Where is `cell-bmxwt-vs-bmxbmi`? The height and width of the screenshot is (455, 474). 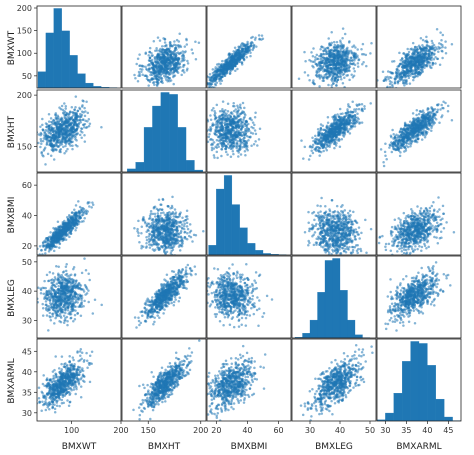 cell-bmxwt-vs-bmxbmi is located at coordinates (249, 47).